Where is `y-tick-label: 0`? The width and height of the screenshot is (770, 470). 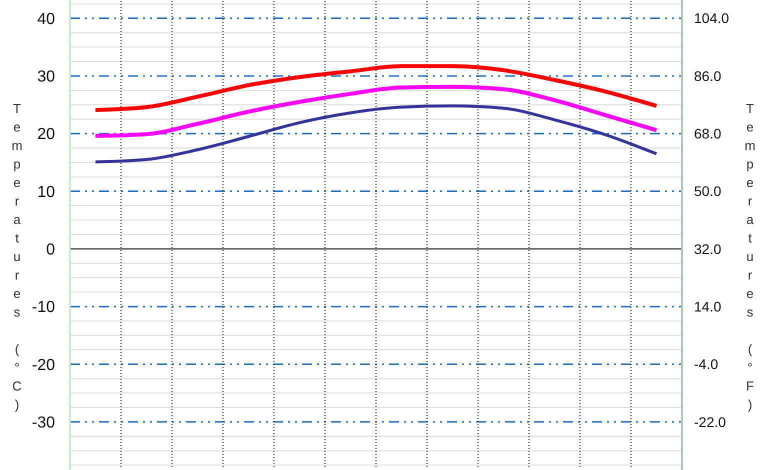 y-tick-label: 0 is located at coordinates (51, 250).